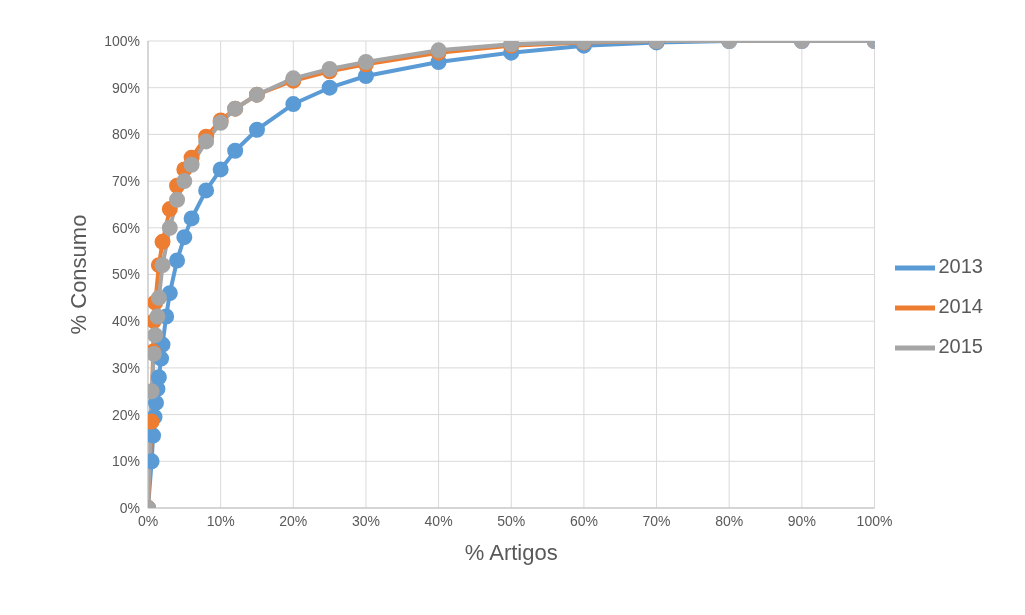  Describe the element at coordinates (125, 414) in the screenshot. I see `y-tick-label: 20%` at that location.